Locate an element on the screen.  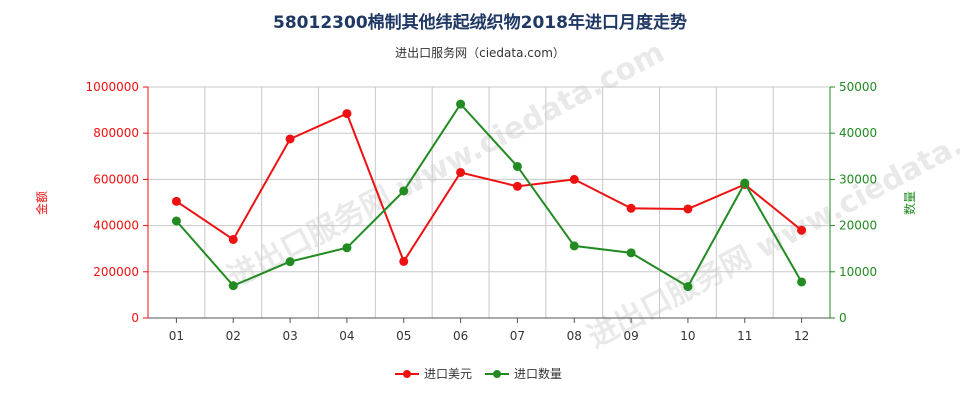
legend-label: 进口数量 is located at coordinates (538, 373).